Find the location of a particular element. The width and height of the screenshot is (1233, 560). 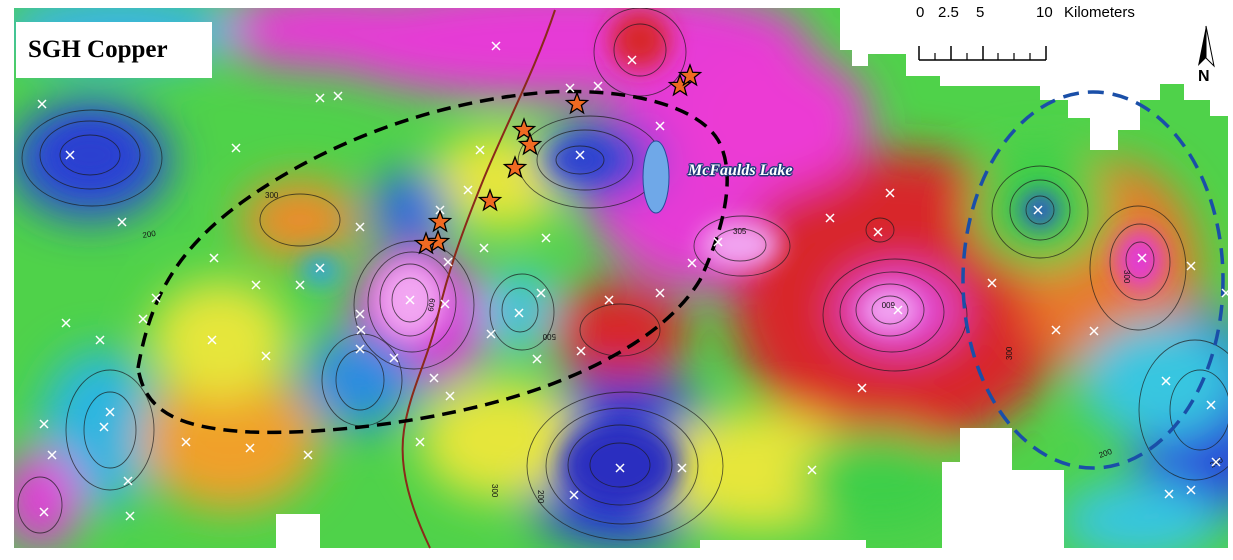

scale-unit: Kilometers is located at coordinates (1099, 12).